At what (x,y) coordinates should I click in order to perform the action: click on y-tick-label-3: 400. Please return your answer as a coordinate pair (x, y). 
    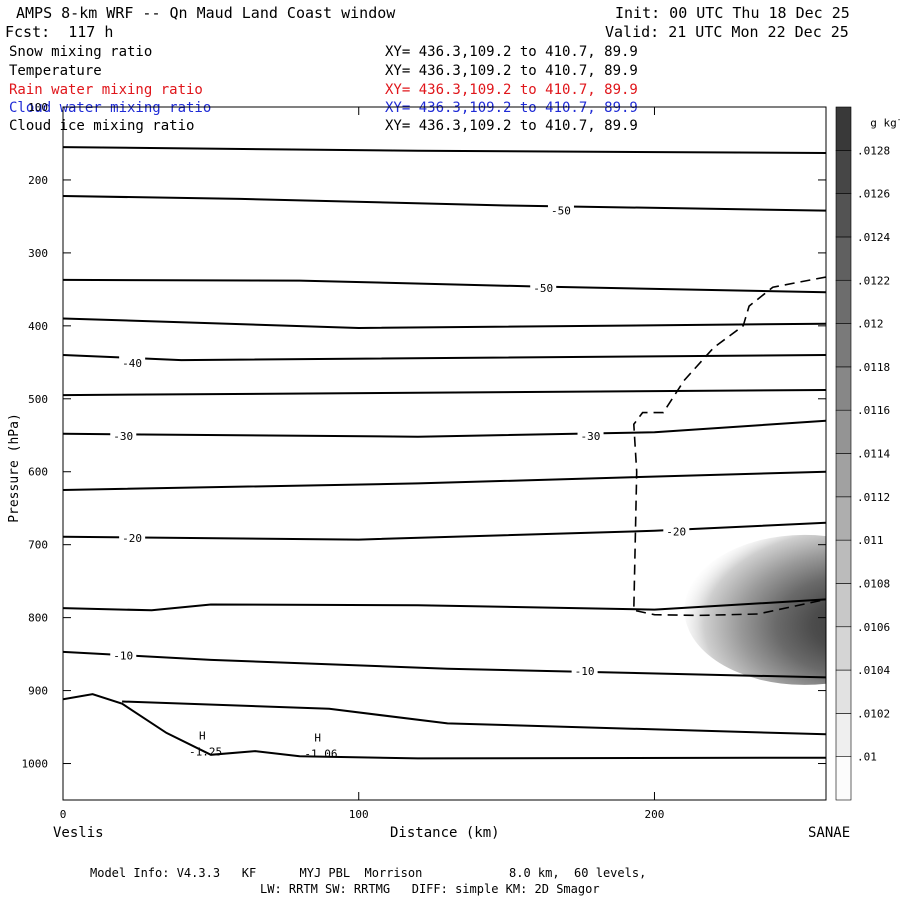
    Looking at the image, I should click on (38, 326).